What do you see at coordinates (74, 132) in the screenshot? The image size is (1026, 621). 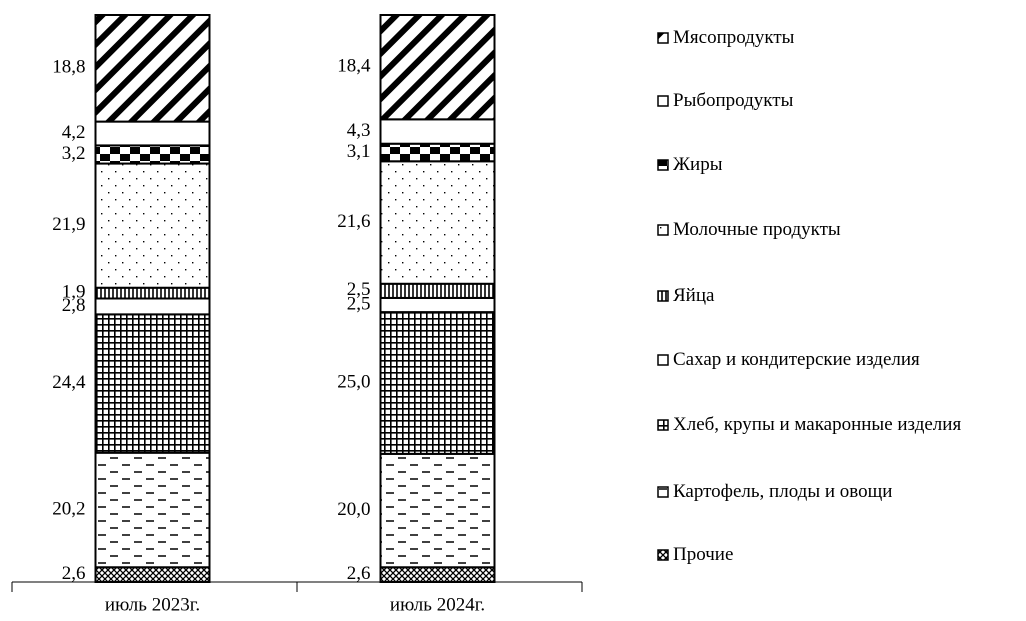 I see `value-label: 4,2` at bounding box center [74, 132].